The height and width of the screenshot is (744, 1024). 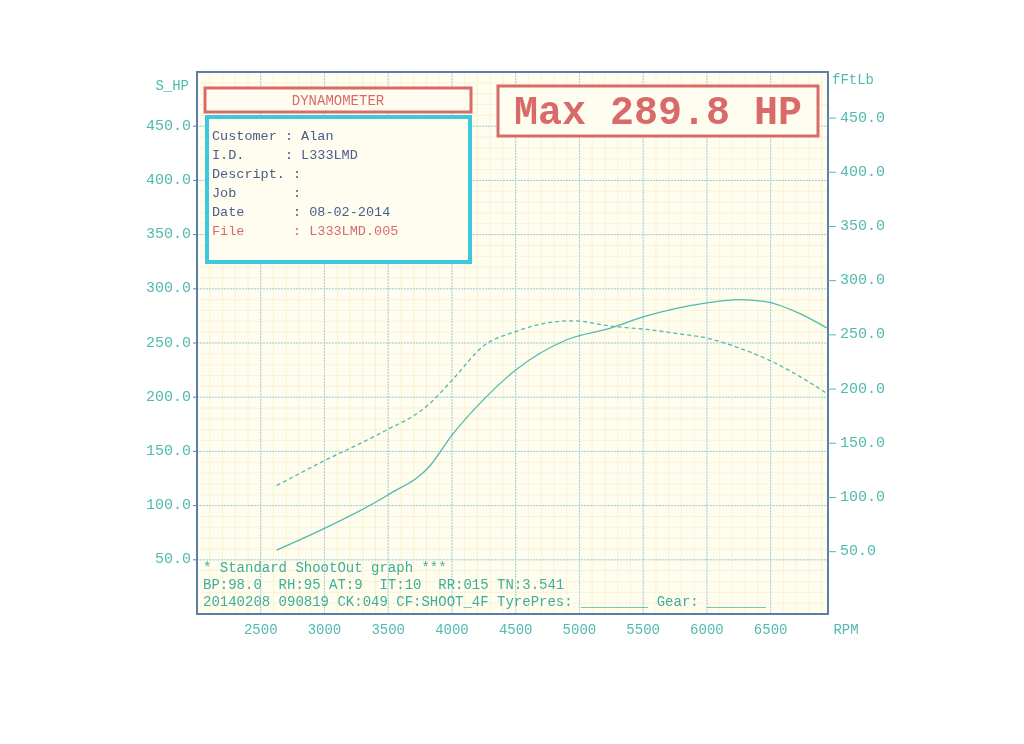 I want to click on y-tick-label: 200.0, so click(x=168, y=397).